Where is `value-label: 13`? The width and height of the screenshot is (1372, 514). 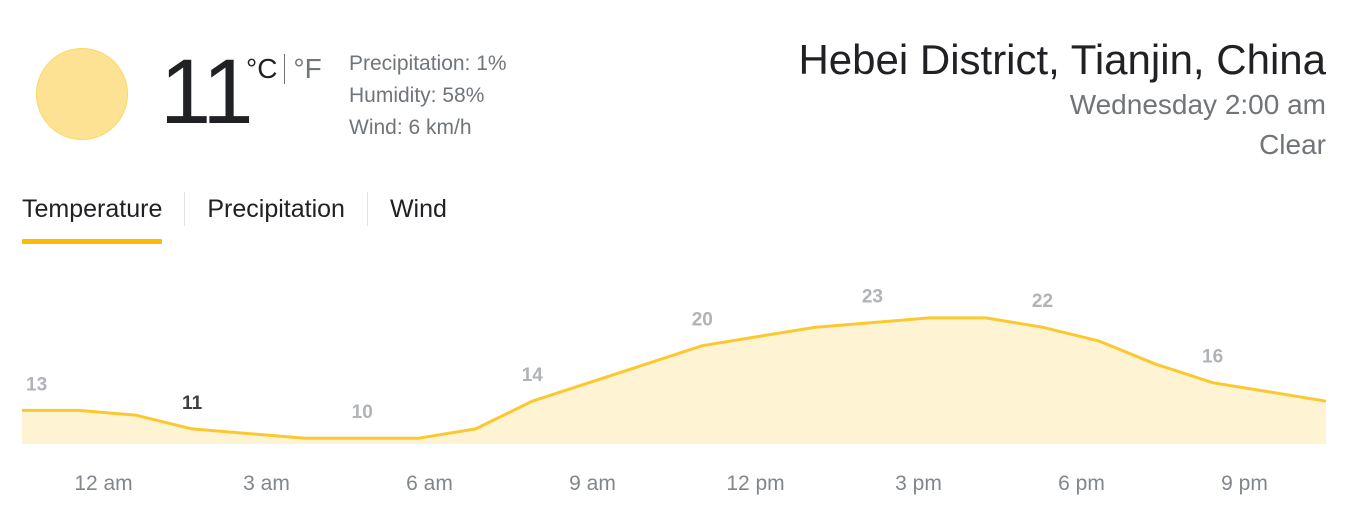 value-label: 13 is located at coordinates (36, 384).